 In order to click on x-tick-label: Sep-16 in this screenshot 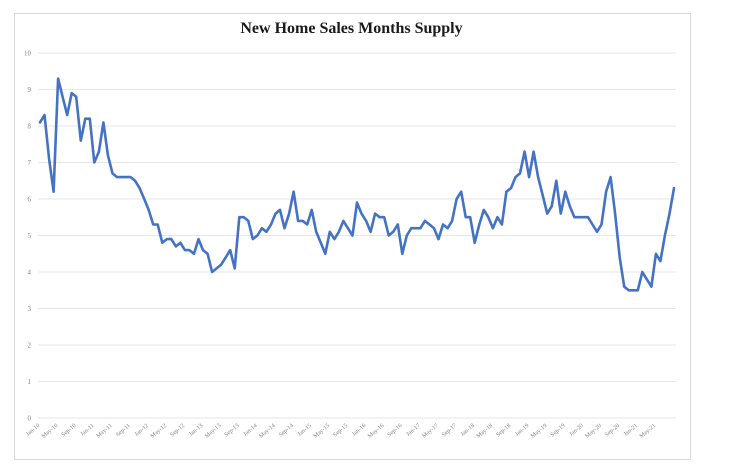, I will do `click(395, 431)`.